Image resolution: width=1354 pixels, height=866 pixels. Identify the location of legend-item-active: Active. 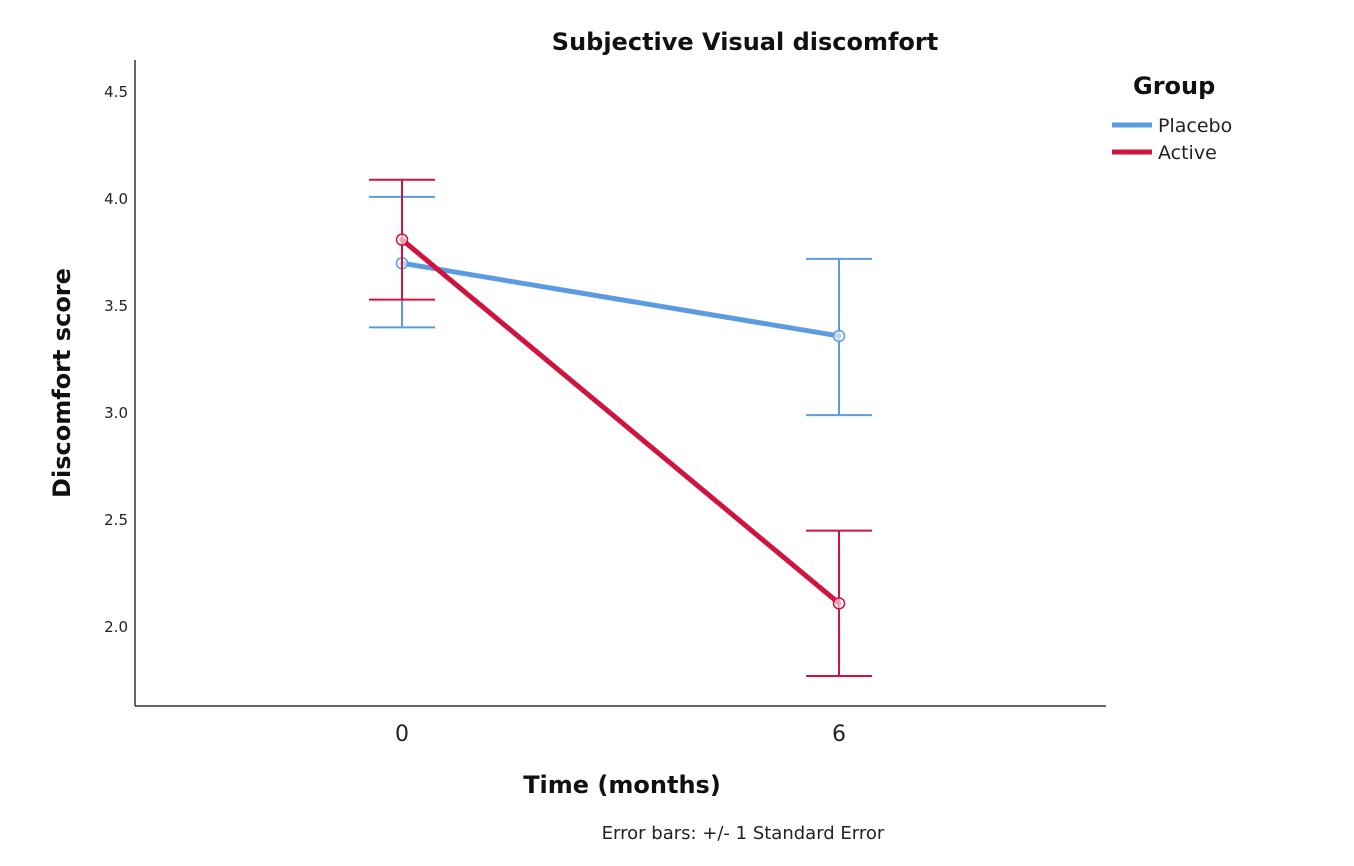
(1164, 153).